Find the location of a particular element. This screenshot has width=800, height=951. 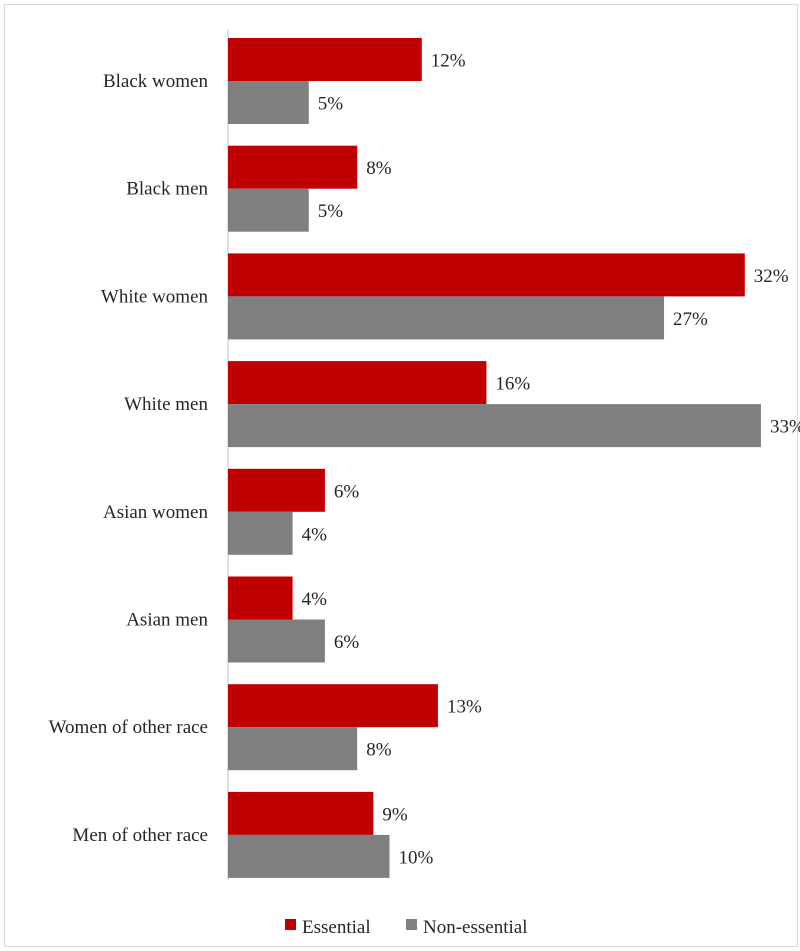

bar-non-essential-white-women is located at coordinates (446, 318).